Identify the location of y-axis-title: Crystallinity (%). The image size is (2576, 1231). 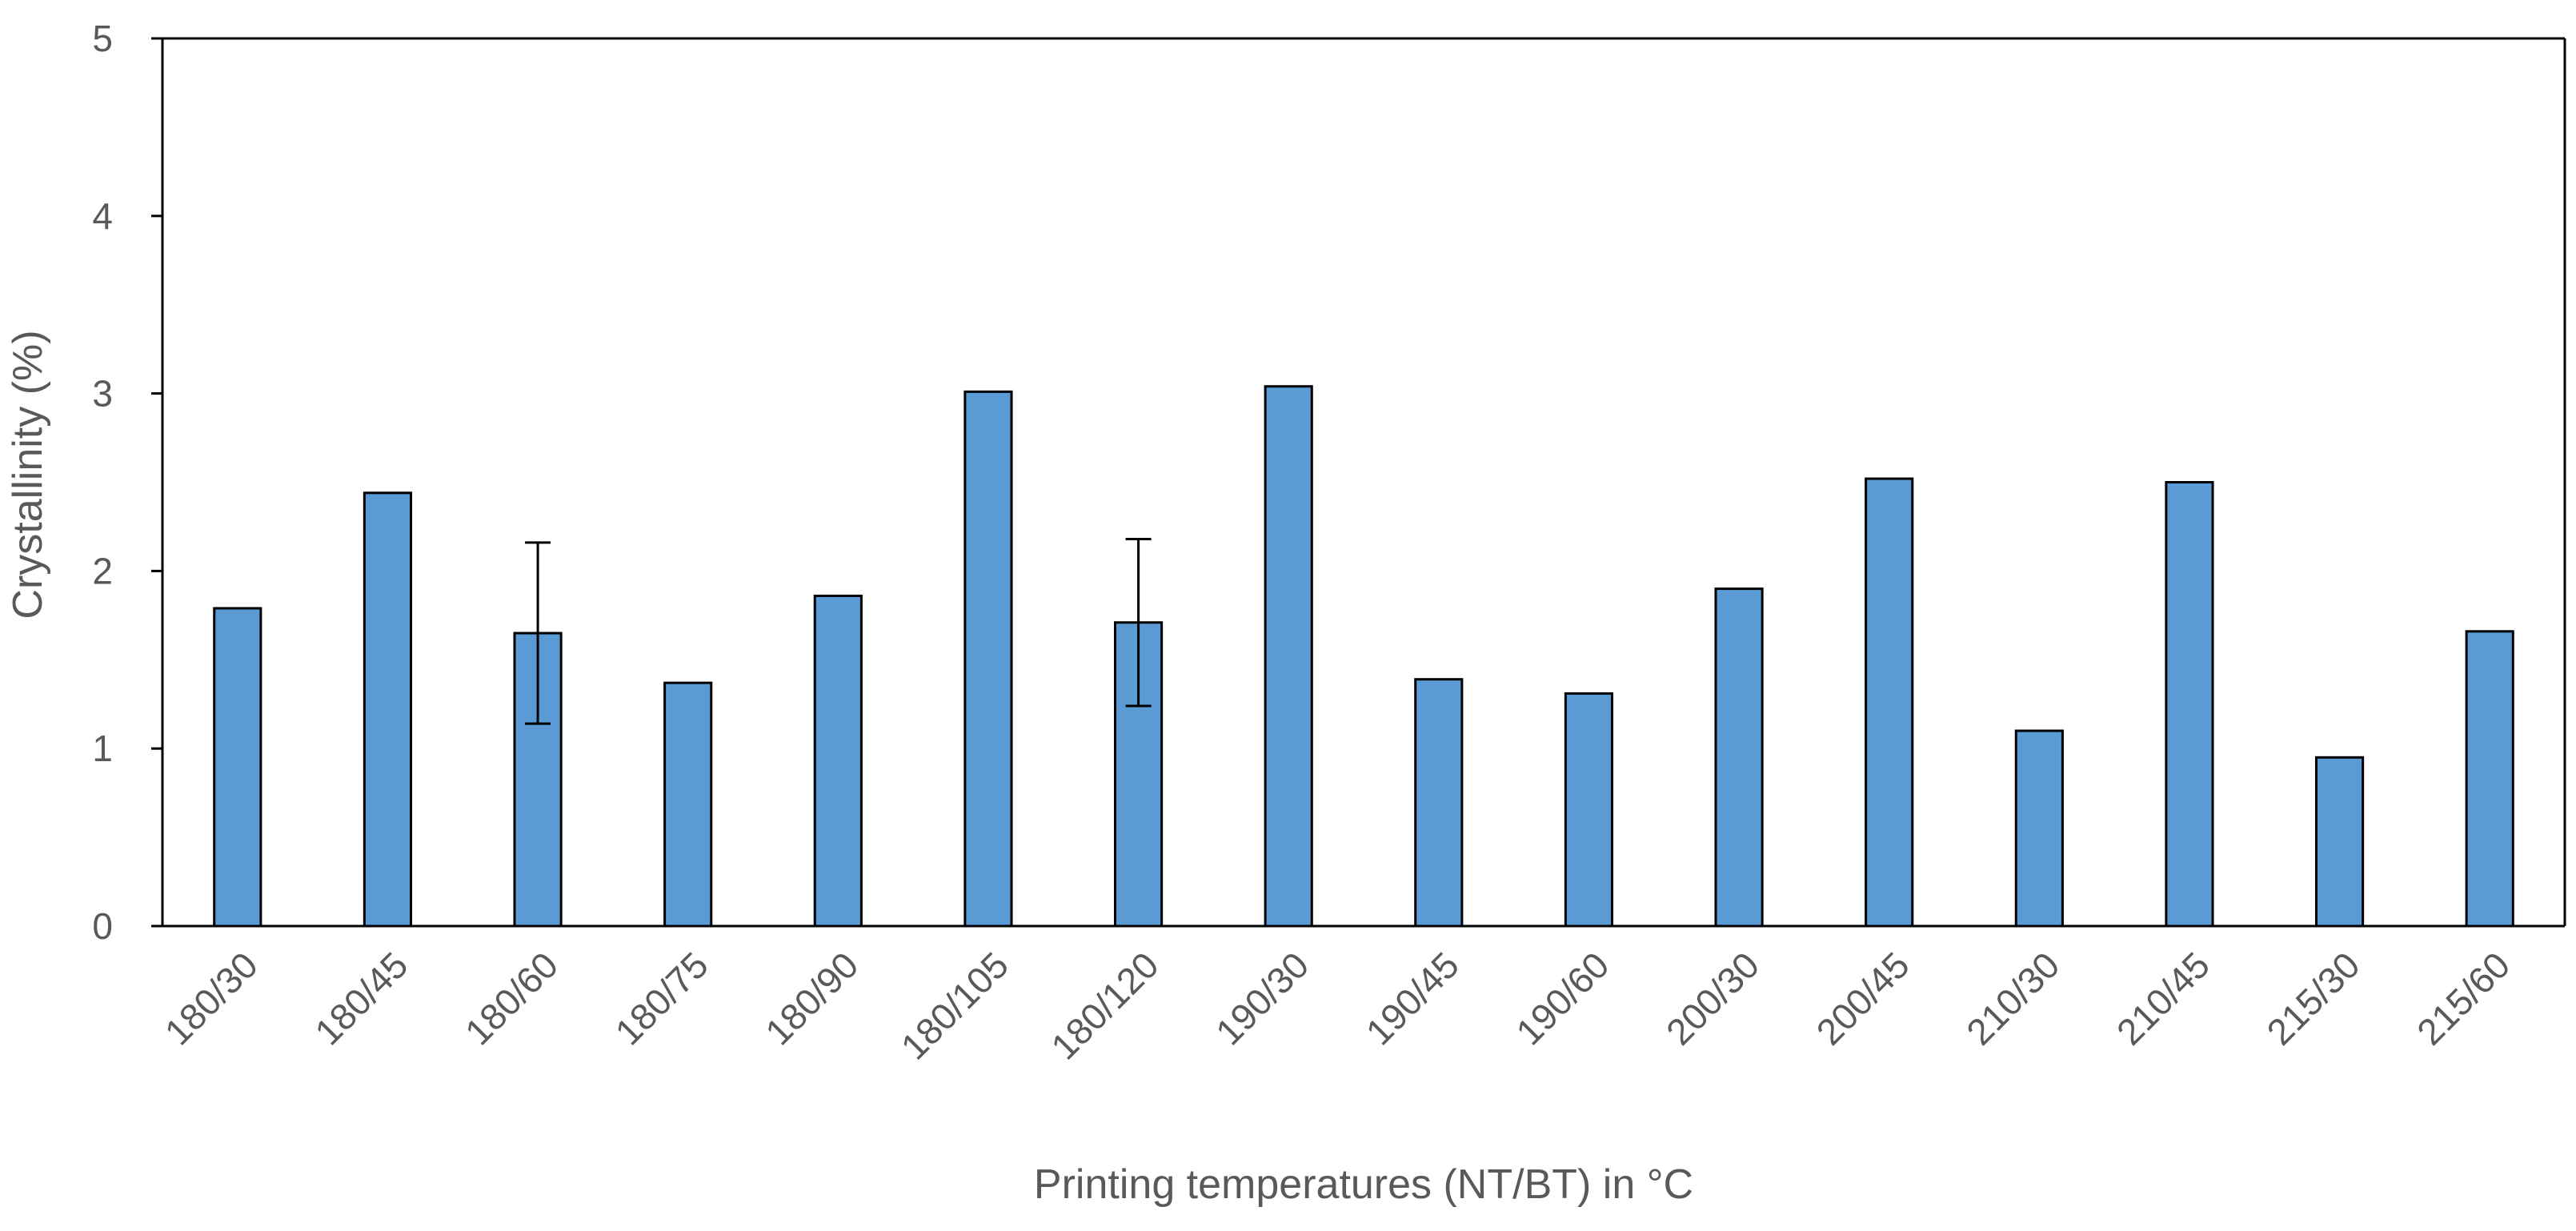
(28, 474).